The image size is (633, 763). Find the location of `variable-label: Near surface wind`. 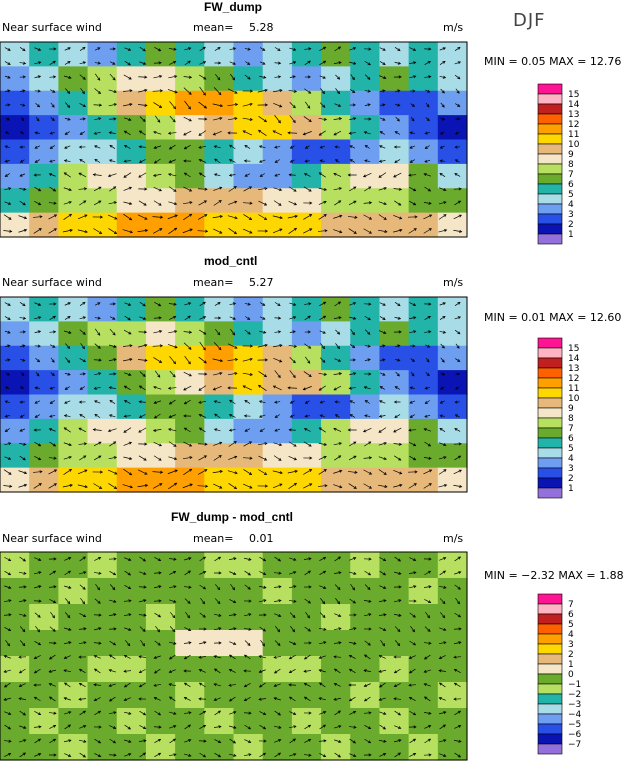

variable-label: Near surface wind is located at coordinates (52, 282).